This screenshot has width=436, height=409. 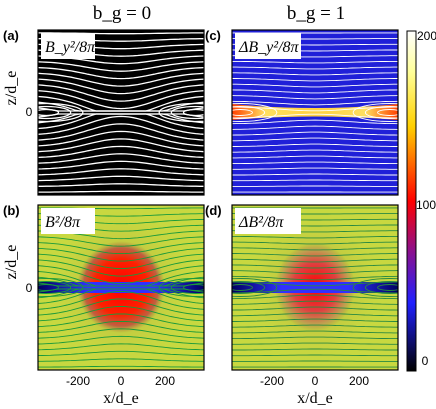 What do you see at coordinates (315, 398) in the screenshot?
I see `xlabel-right: x/d_e` at bounding box center [315, 398].